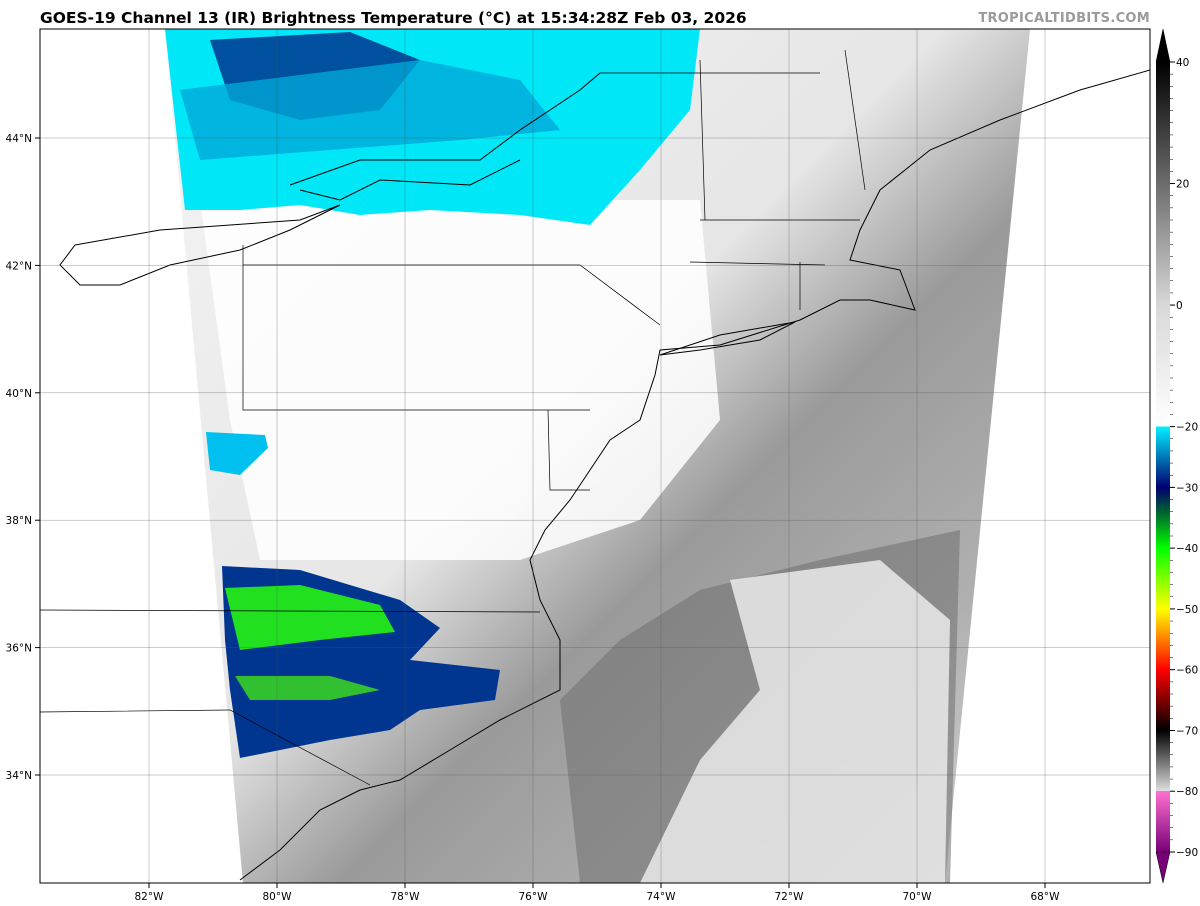  Describe the element at coordinates (330, 179) in the screenshot. I see `great-lakes` at that location.